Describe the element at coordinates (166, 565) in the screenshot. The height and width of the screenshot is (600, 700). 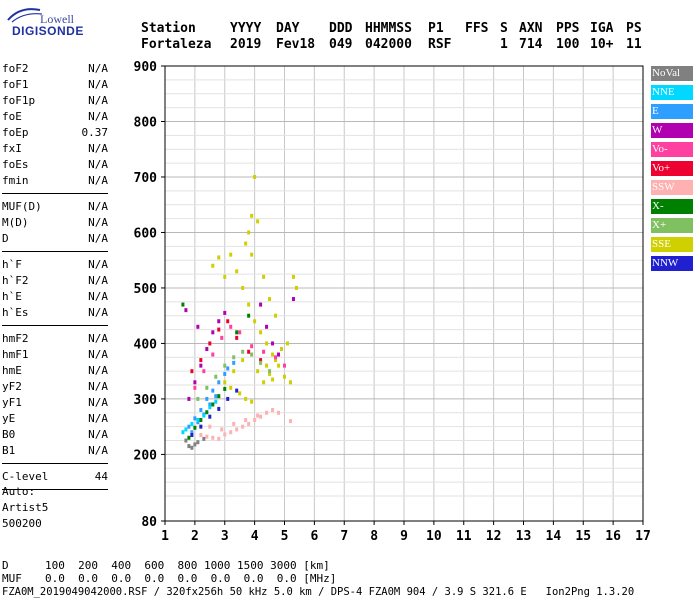
I see `distance-row: D 100 200 400 600 800 1000 1500 3000 [km]` at that location.